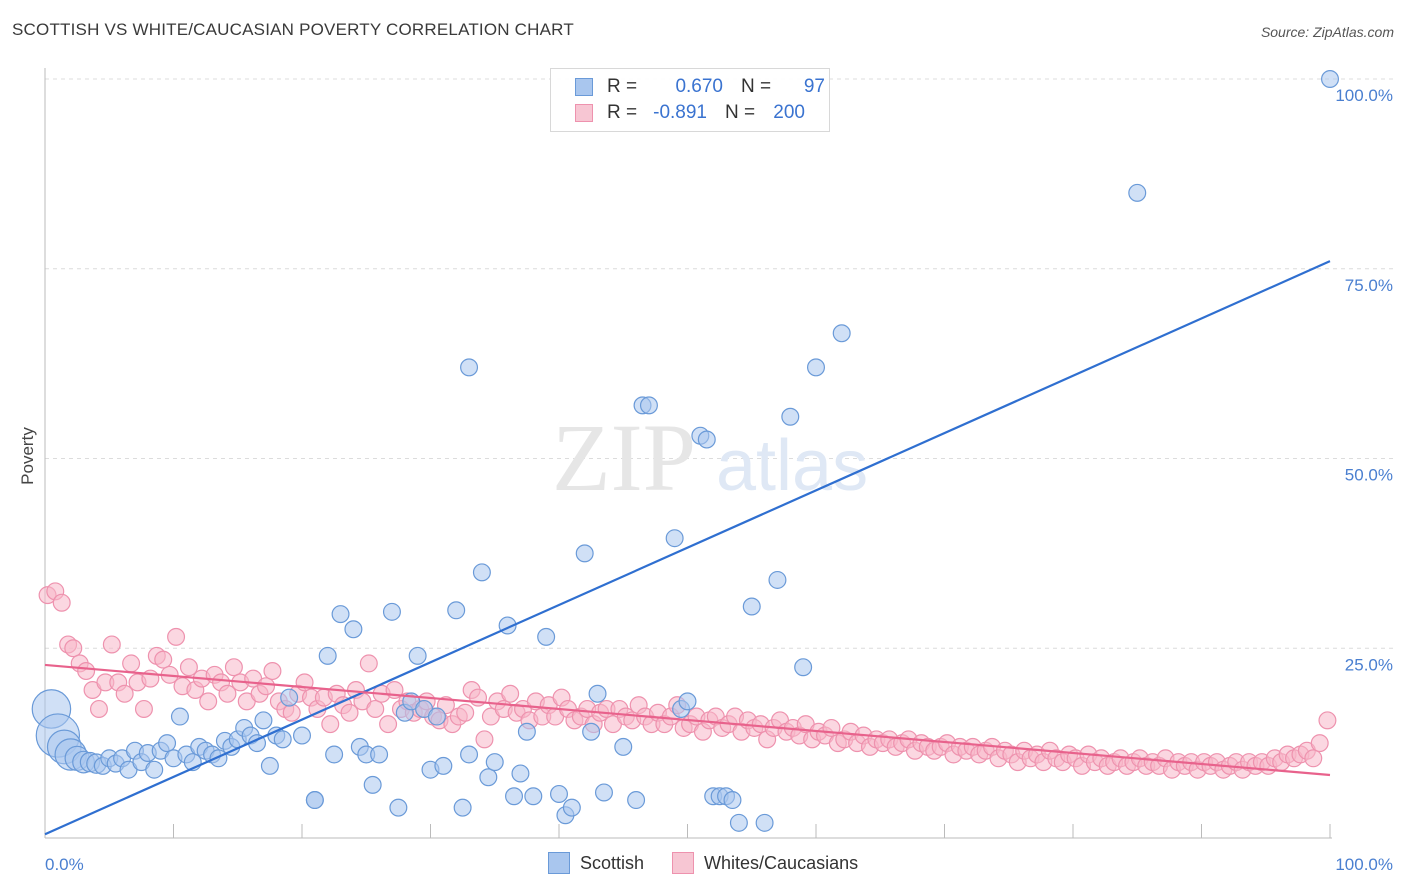  Describe the element at coordinates (1327, 32) in the screenshot. I see `source-label: Source: ZipAtlas.com` at that location.